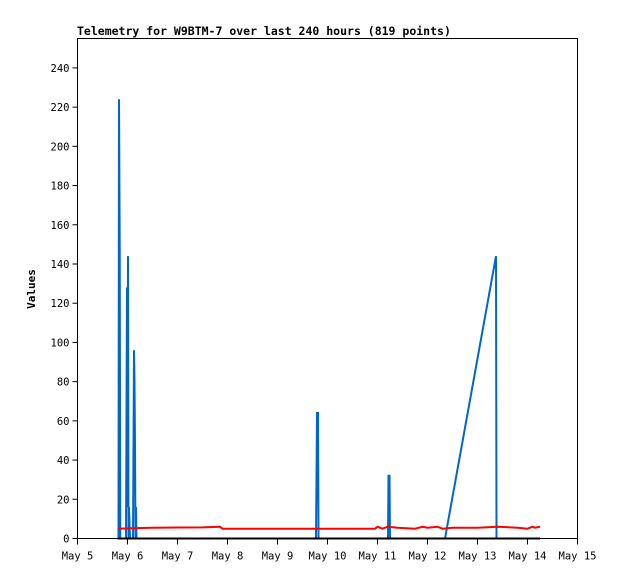 This screenshot has width=618, height=579. Describe the element at coordinates (66, 540) in the screenshot. I see `y-tick-label: 0` at that location.